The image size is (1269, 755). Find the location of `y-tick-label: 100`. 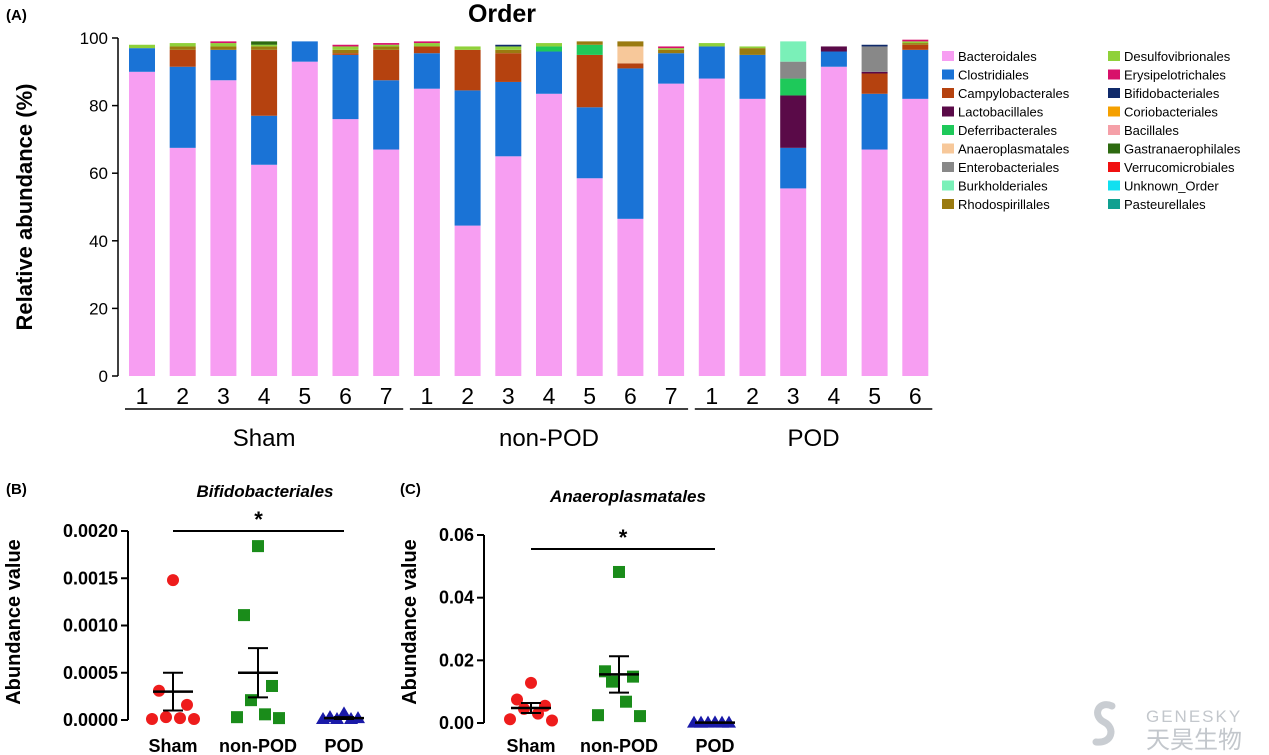

y-tick-label: 100 is located at coordinates (94, 38).